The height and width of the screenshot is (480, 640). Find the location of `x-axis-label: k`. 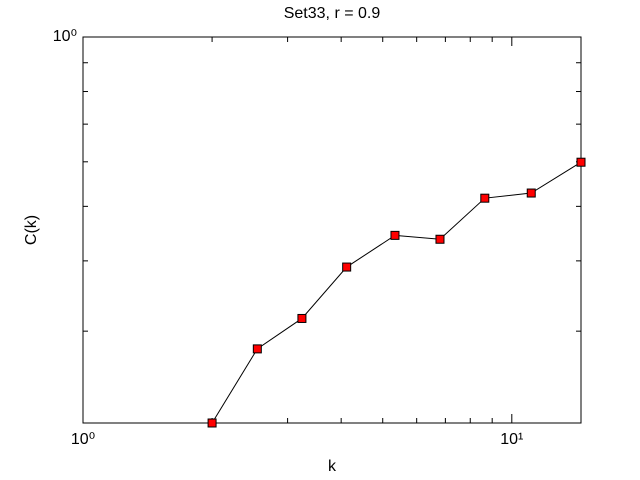

x-axis-label: k is located at coordinates (332, 466).